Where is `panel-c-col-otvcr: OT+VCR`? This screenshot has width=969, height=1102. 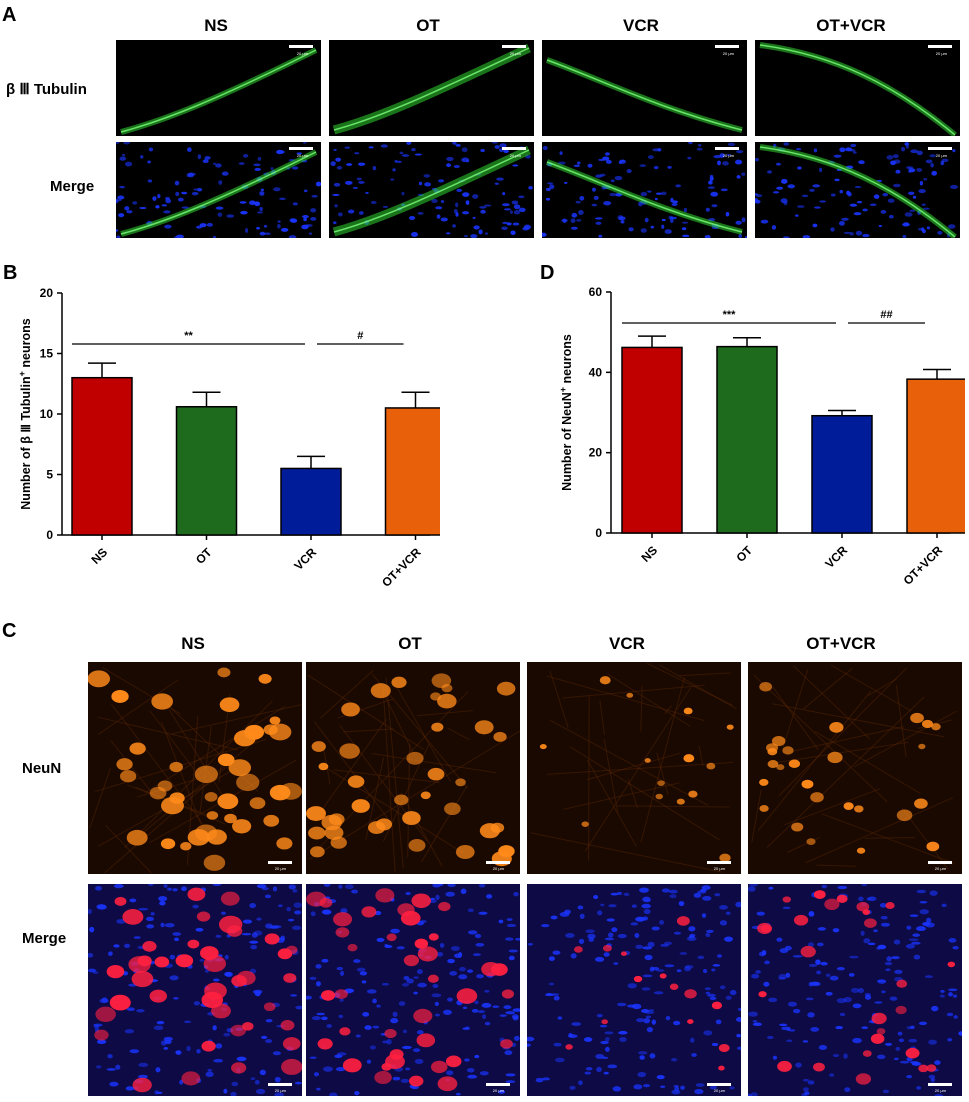
panel-c-col-otvcr: OT+VCR is located at coordinates (841, 643).